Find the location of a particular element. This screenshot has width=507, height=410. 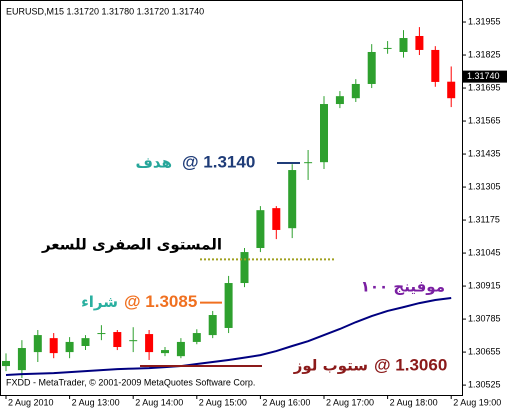

level-name: ستوب لوز is located at coordinates (330, 366).